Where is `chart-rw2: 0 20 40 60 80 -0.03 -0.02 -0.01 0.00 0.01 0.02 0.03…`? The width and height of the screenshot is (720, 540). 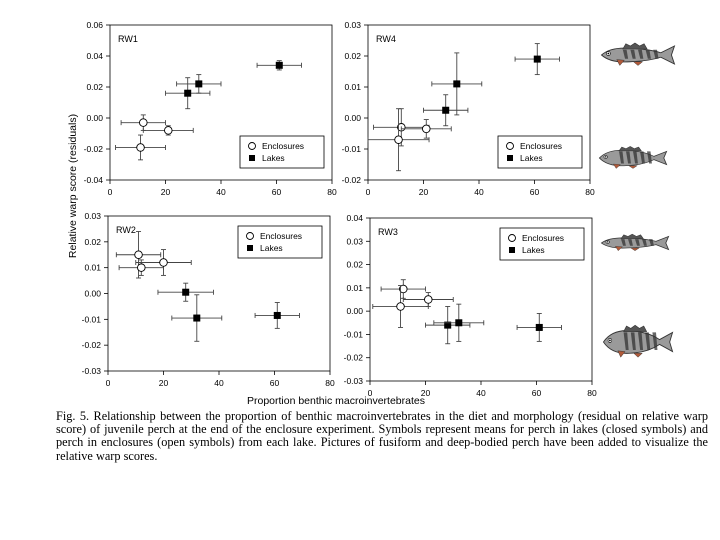 chart-rw2: 0 20 40 60 80 -0.03 -0.02 -0.01 0.00 0.01 0.02 0.03… is located at coordinates (208, 299).